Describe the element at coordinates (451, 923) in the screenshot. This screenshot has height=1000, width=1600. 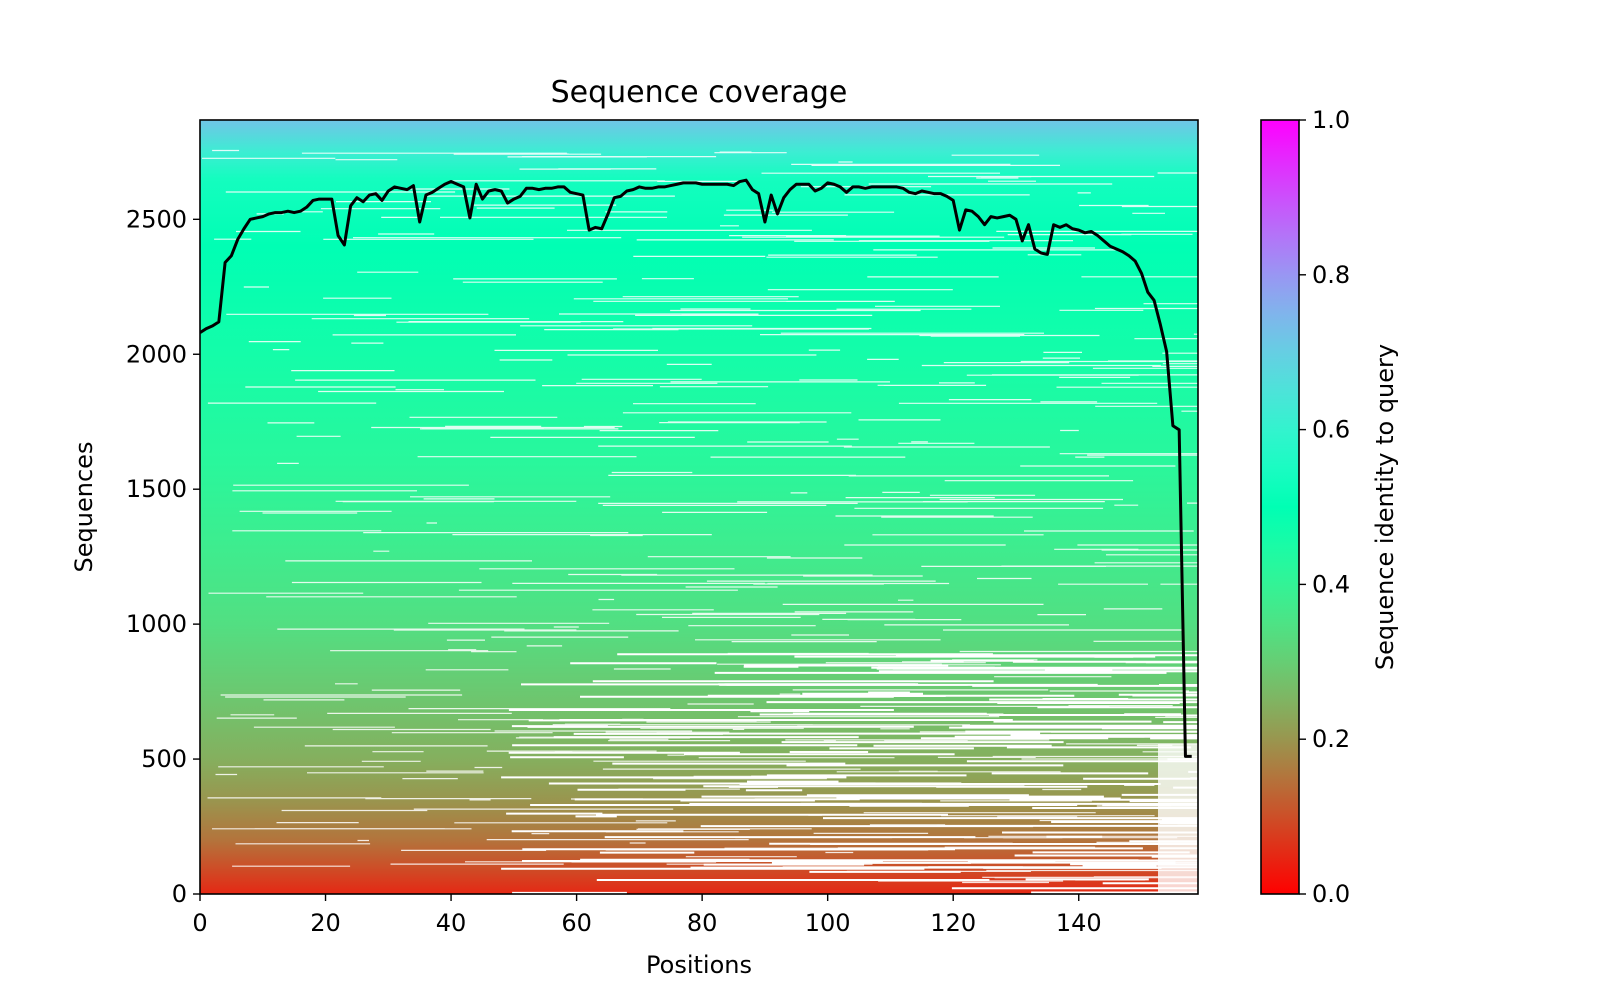
I see `x-tick-label: 40` at that location.